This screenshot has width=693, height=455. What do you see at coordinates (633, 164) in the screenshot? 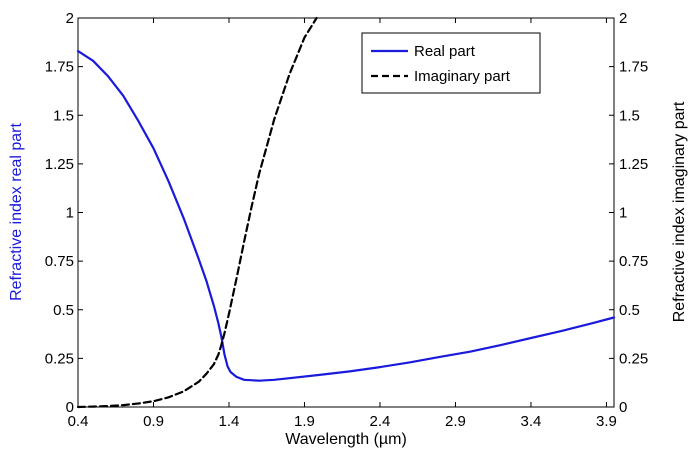
I see `y-right-tick-label: 1.25` at bounding box center [633, 164].